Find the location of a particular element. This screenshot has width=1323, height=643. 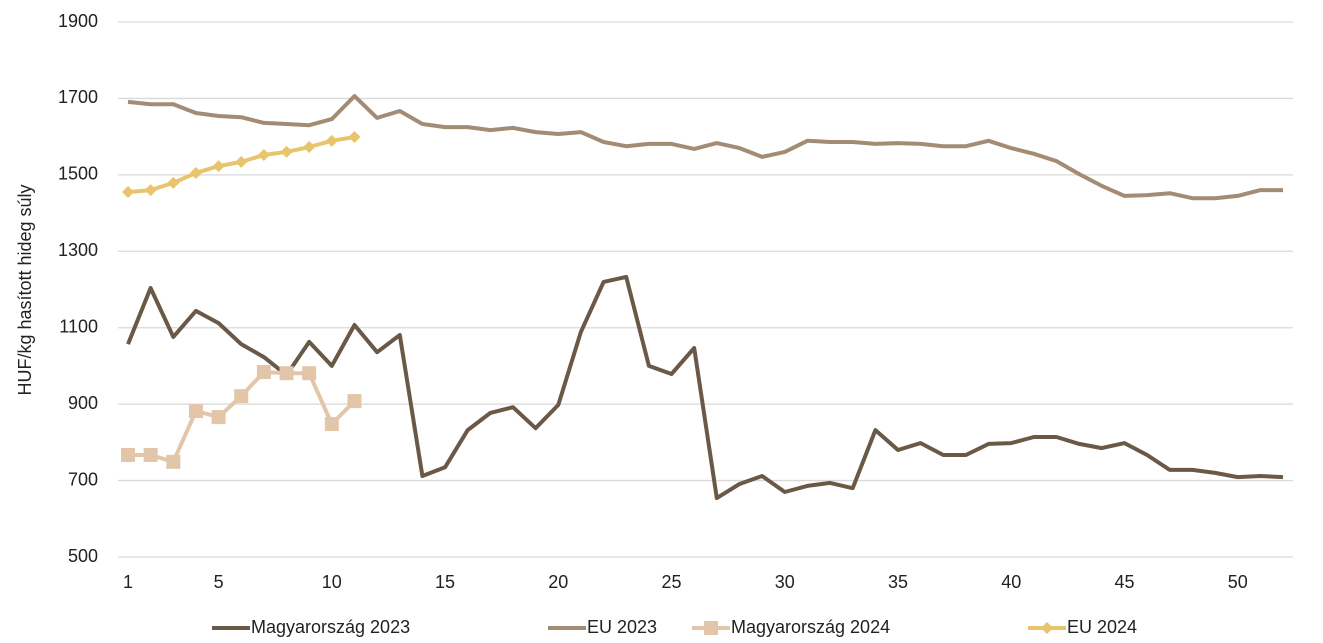

y-axis-label: HUF/kg hasított hideg súly is located at coordinates (25, 289).